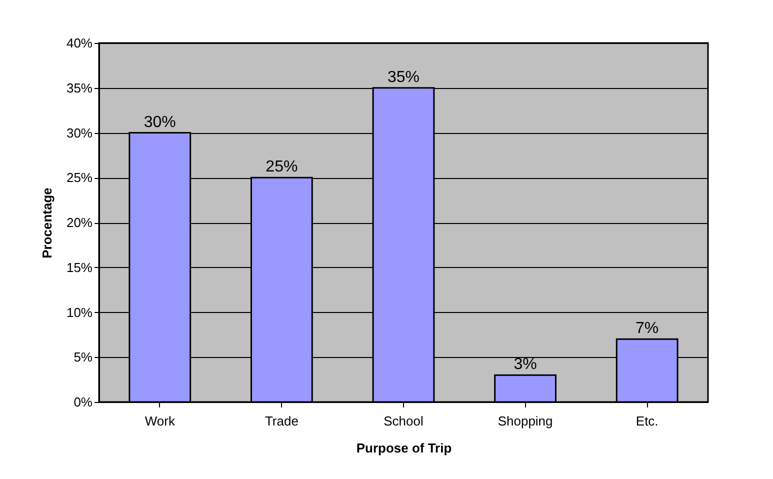 This screenshot has width=773, height=479. I want to click on x-tick-label: Work, so click(160, 421).